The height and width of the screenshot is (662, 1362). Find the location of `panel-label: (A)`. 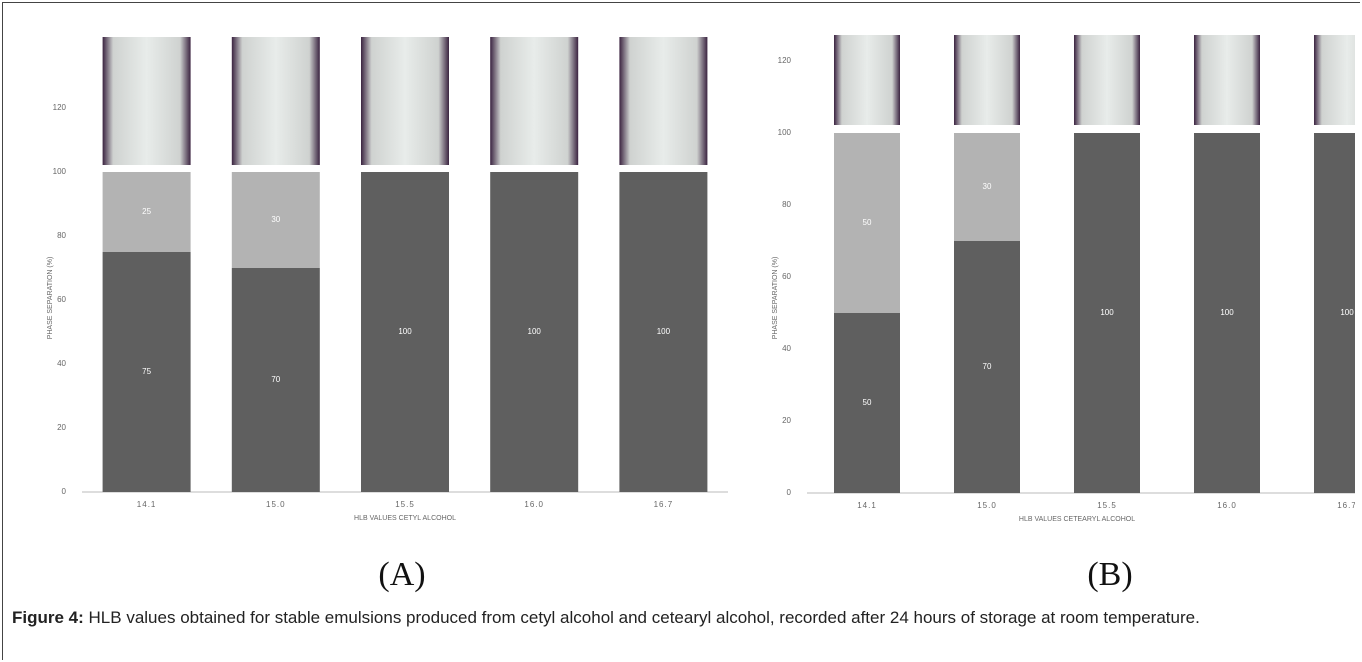

panel-label: (A) is located at coordinates (401, 574).